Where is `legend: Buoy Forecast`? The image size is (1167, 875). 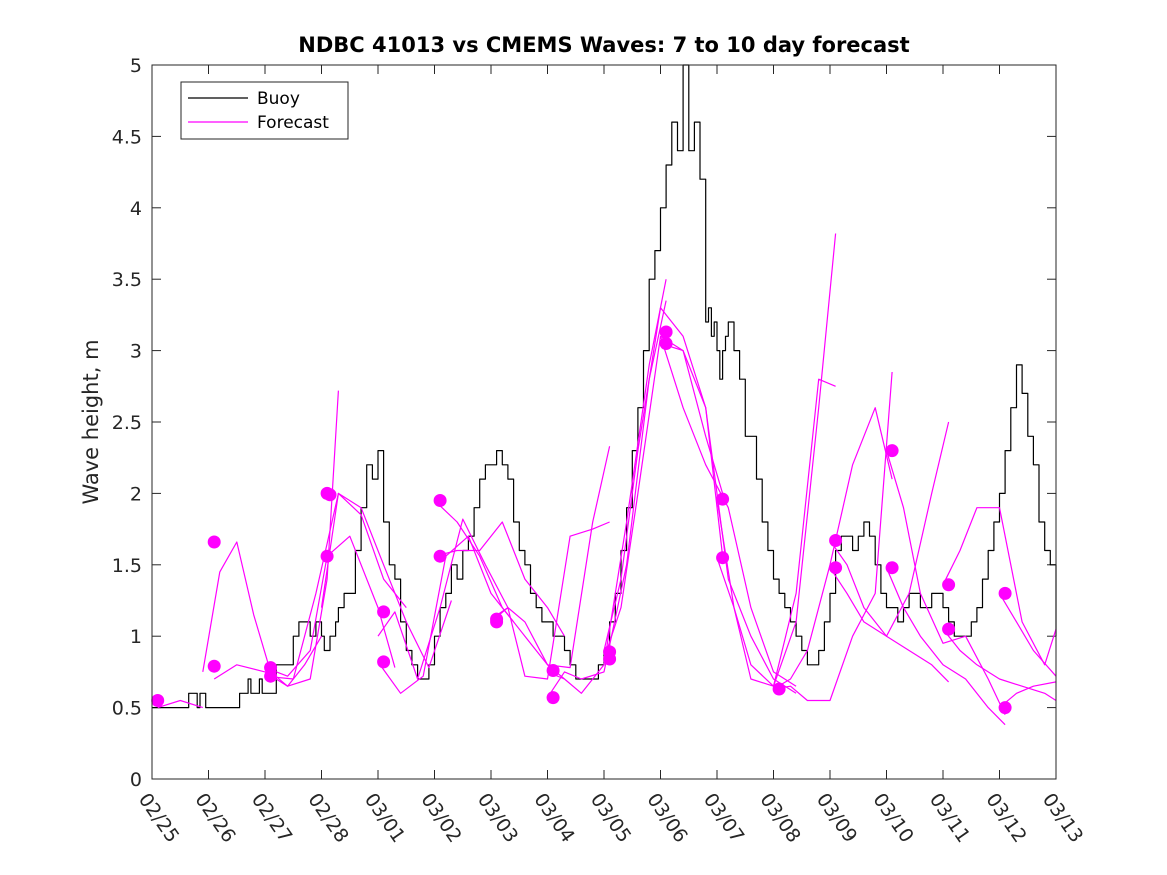 legend: Buoy Forecast is located at coordinates (264, 110).